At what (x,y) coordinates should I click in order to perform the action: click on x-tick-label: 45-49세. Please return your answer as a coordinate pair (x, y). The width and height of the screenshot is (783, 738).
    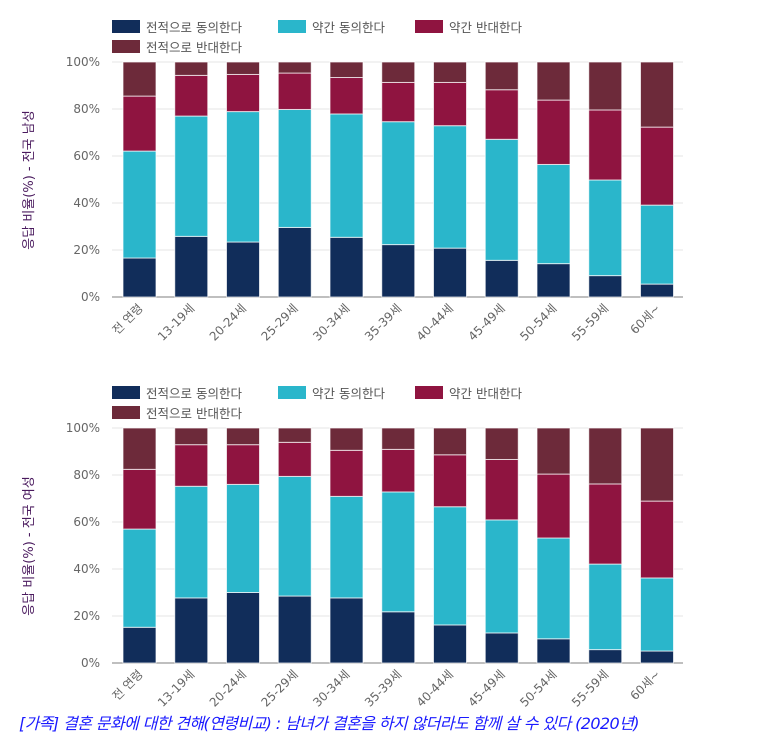
    Looking at the image, I should click on (487, 322).